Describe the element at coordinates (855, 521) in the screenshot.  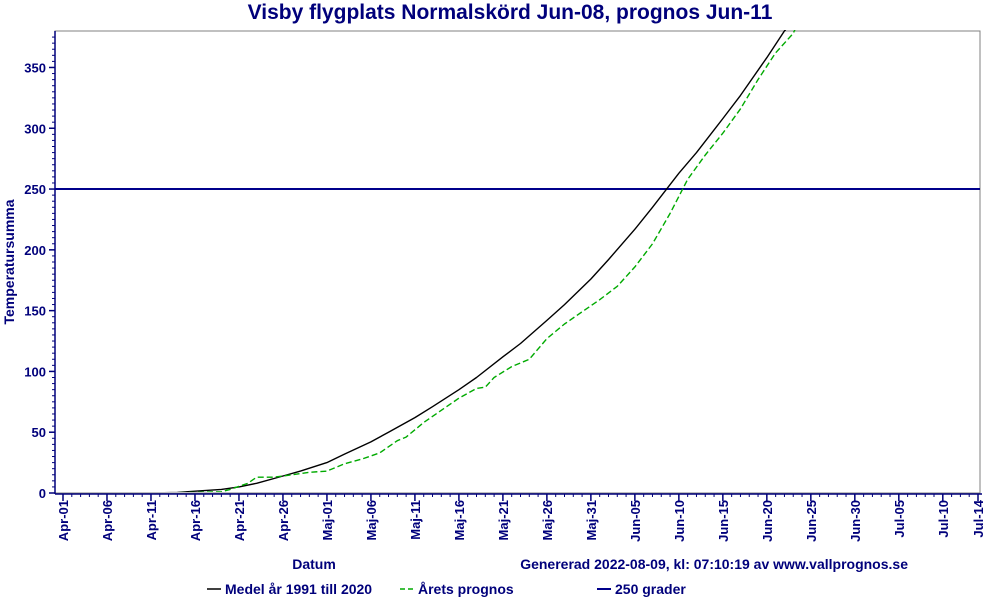
I see `x-tick-label: Jun-30` at that location.